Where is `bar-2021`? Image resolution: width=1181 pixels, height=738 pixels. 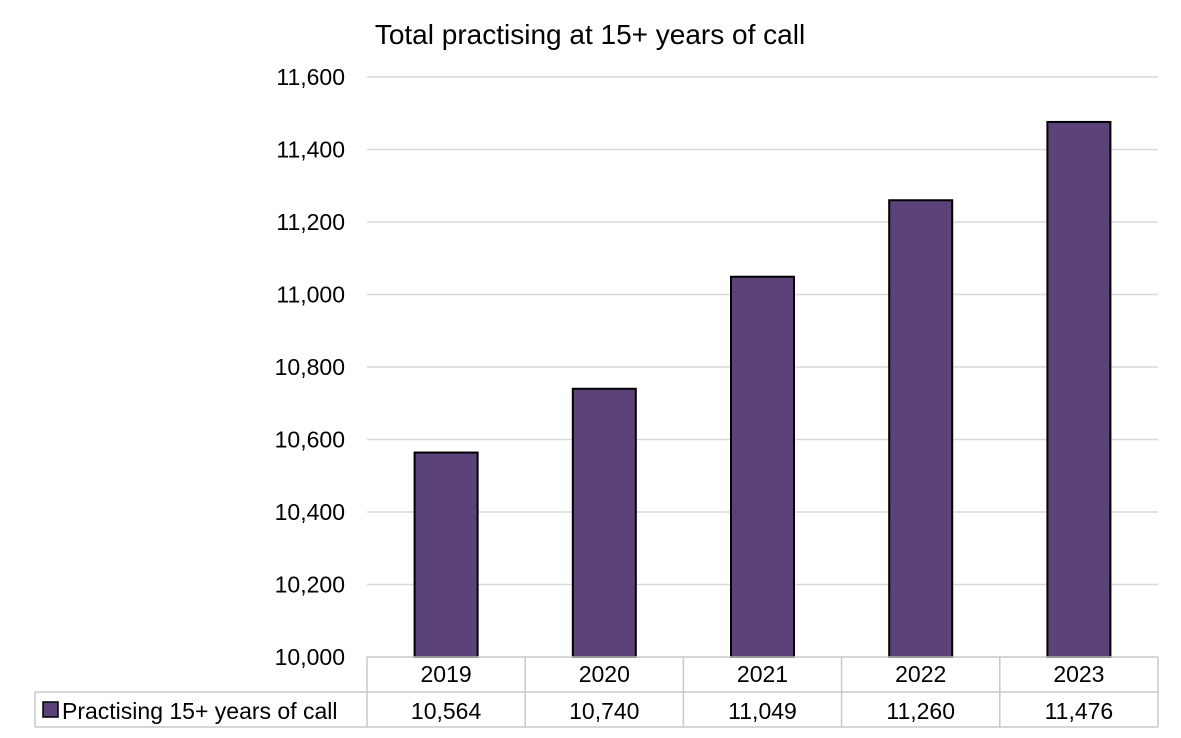
bar-2021 is located at coordinates (762, 466).